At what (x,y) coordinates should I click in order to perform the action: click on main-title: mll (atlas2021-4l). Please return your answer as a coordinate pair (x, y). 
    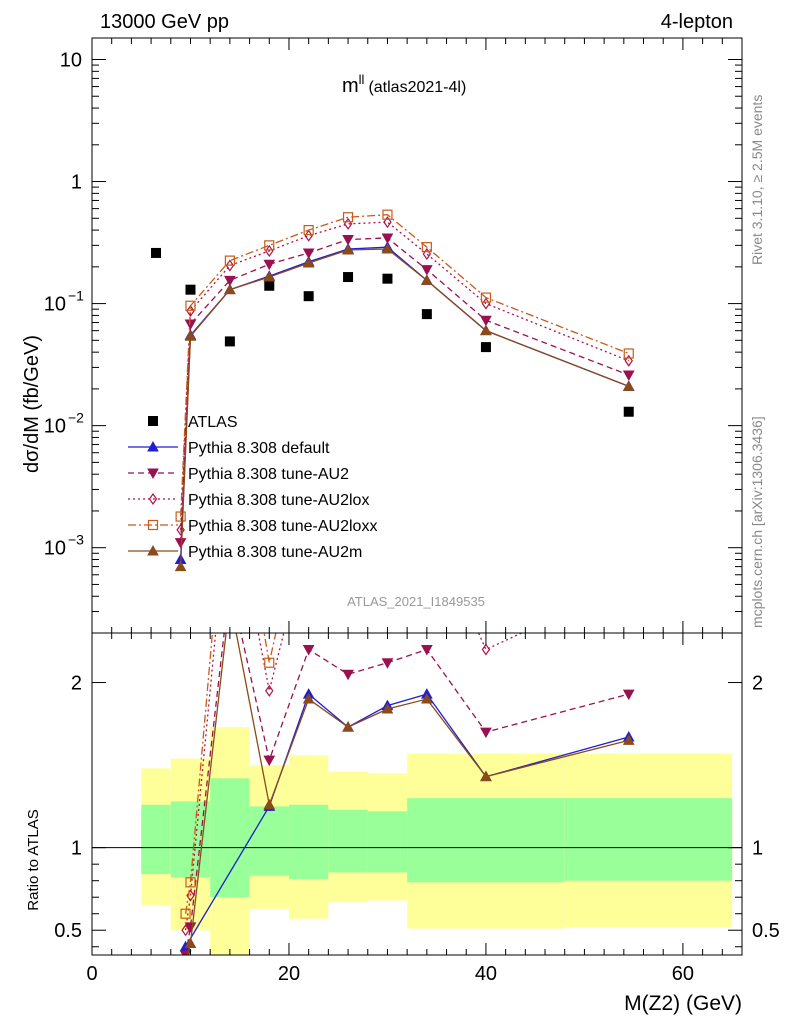
    Looking at the image, I should click on (404, 84).